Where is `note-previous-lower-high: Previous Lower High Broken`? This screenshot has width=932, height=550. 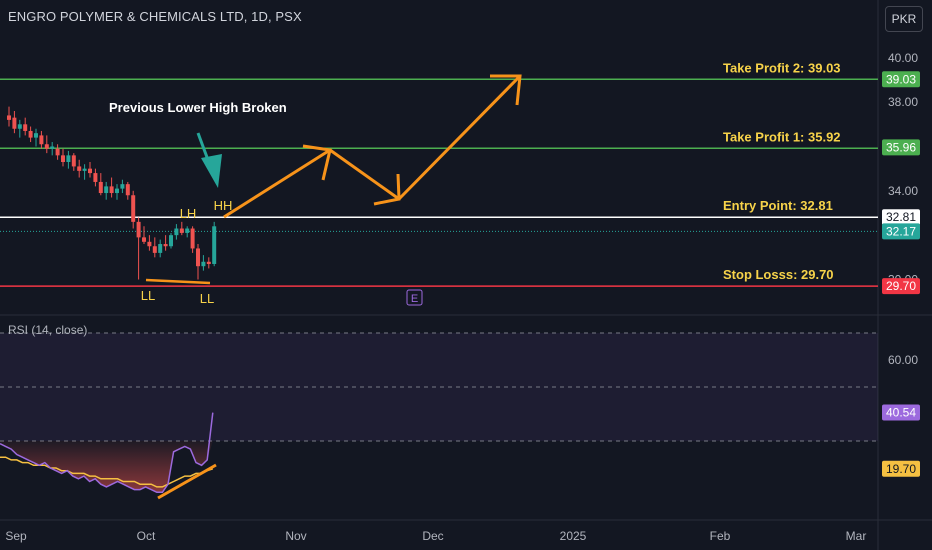 note-previous-lower-high: Previous Lower High Broken is located at coordinates (198, 107).